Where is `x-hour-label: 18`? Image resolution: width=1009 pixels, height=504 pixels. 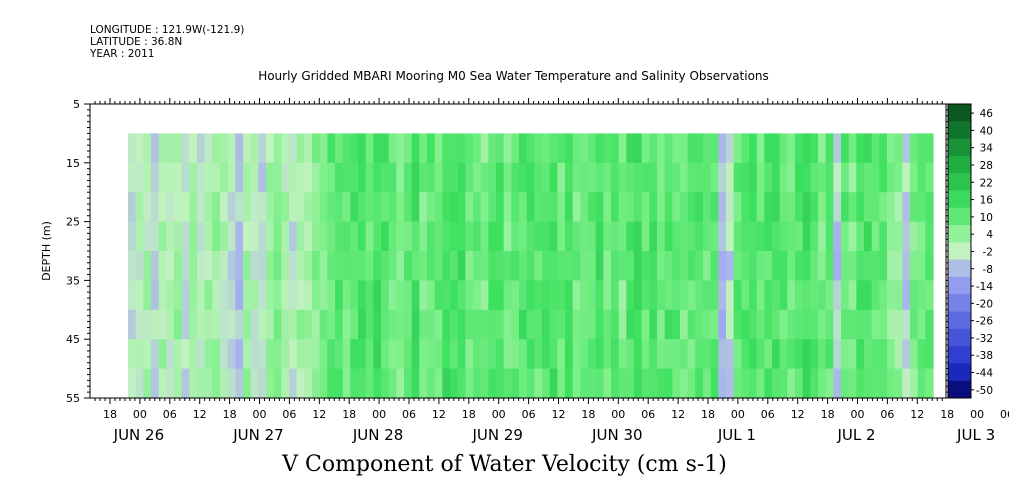
x-hour-label: 18 is located at coordinates (110, 414).